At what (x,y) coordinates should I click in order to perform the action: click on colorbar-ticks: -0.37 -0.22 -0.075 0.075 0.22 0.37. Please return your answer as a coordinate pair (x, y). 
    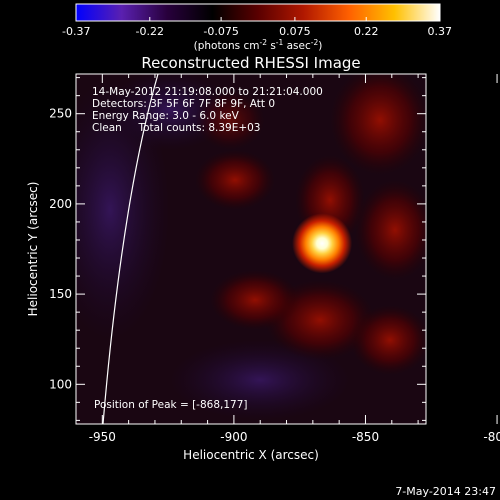
    Looking at the image, I should click on (257, 27).